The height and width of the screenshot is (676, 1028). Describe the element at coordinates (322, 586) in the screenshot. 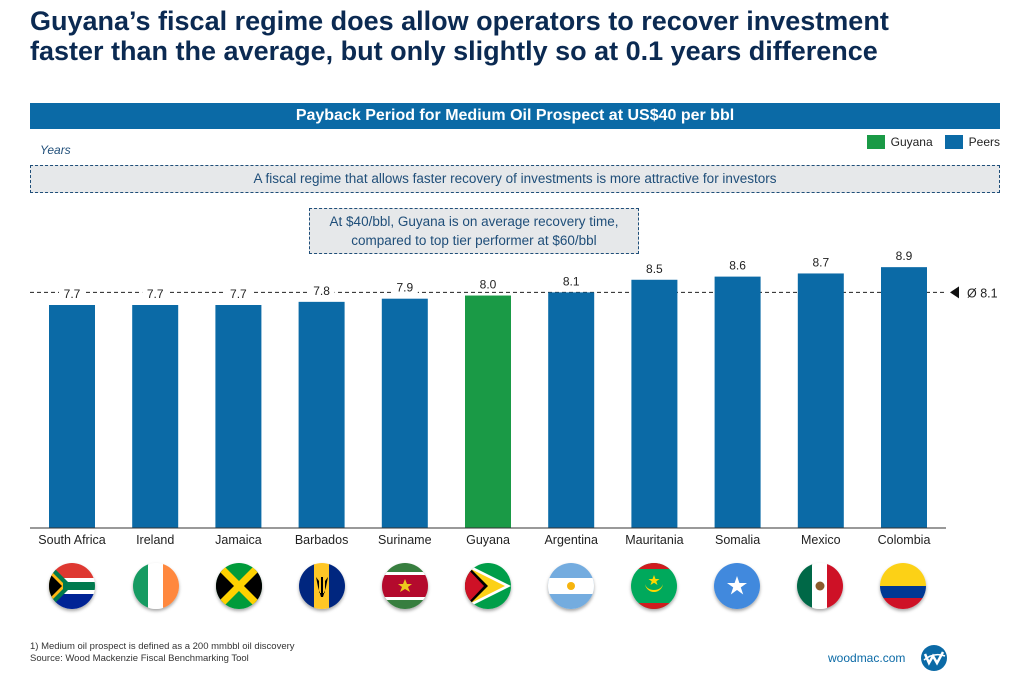

I see `flag-barbados-icon` at that location.